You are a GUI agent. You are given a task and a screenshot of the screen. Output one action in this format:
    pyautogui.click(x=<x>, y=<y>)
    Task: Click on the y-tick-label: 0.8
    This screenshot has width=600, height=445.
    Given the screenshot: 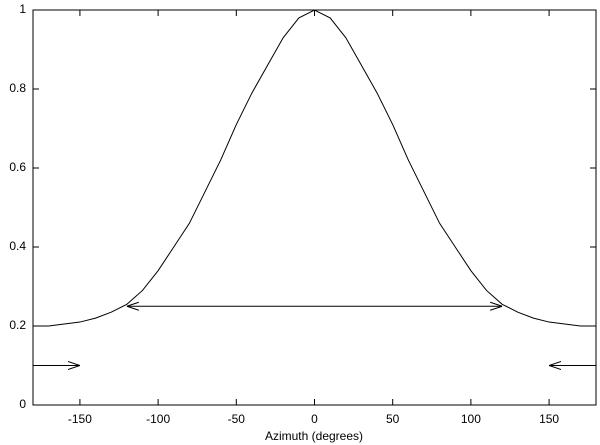 What is the action you would take?
    pyautogui.click(x=17, y=88)
    